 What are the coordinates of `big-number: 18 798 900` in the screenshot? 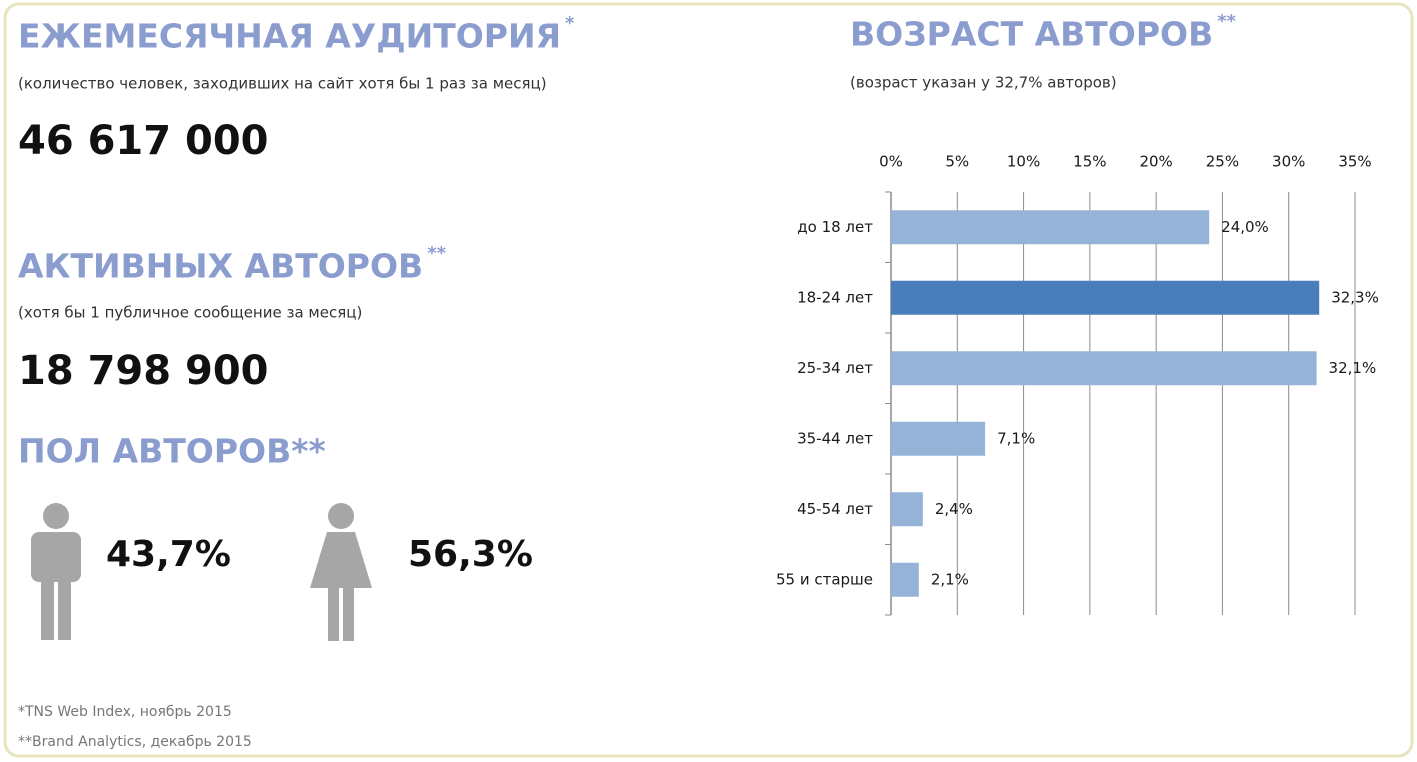 It's located at (143, 371).